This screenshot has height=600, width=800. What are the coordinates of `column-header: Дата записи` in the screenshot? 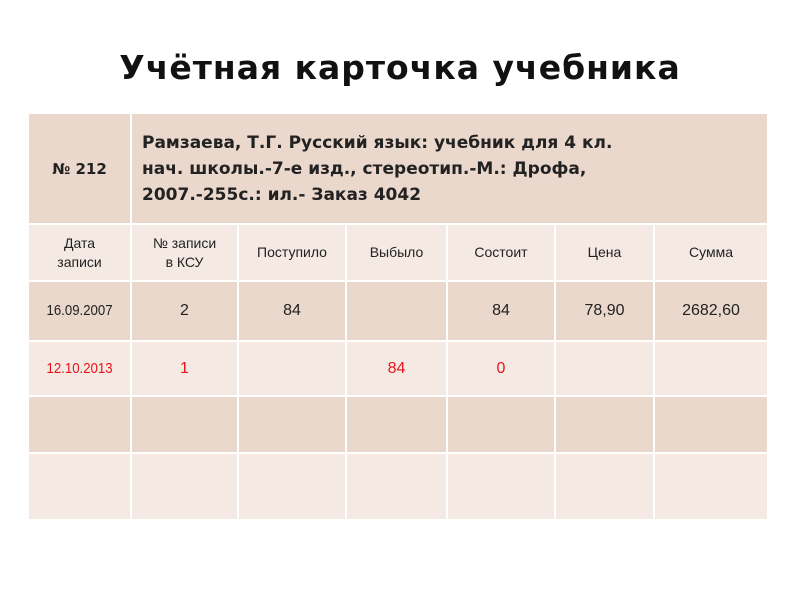 It's located at (79, 252).